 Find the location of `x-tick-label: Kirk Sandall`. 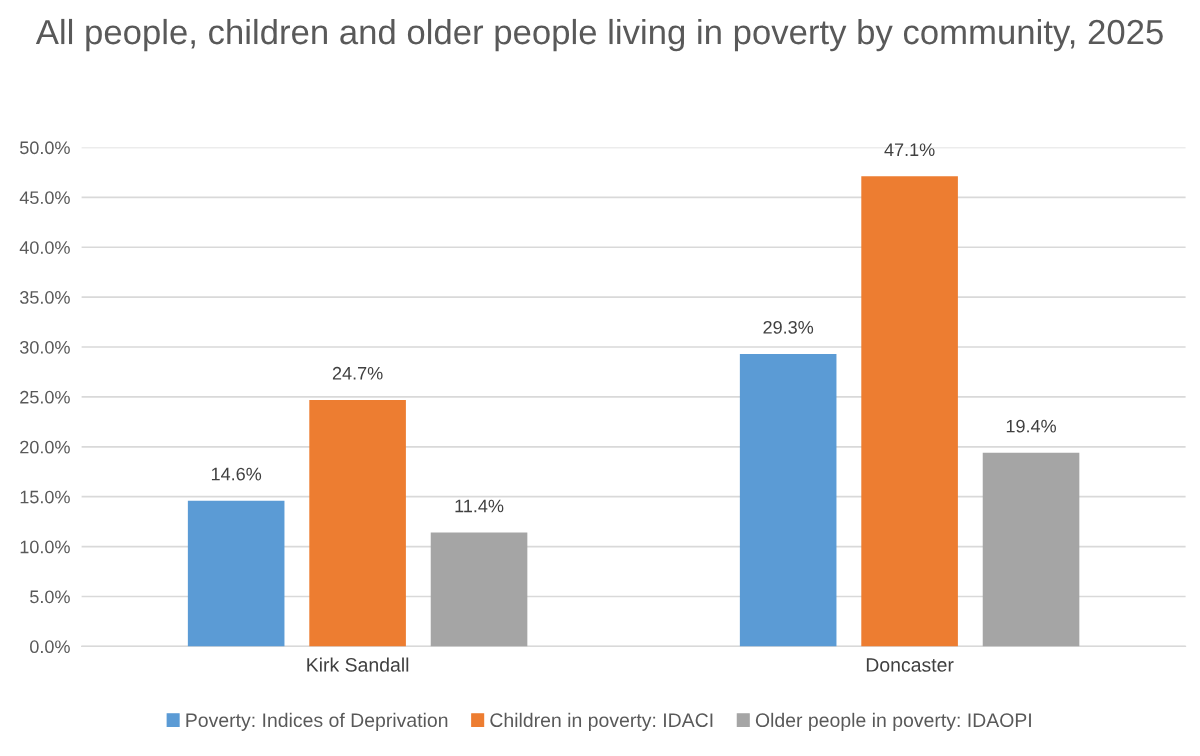

x-tick-label: Kirk Sandall is located at coordinates (358, 664).